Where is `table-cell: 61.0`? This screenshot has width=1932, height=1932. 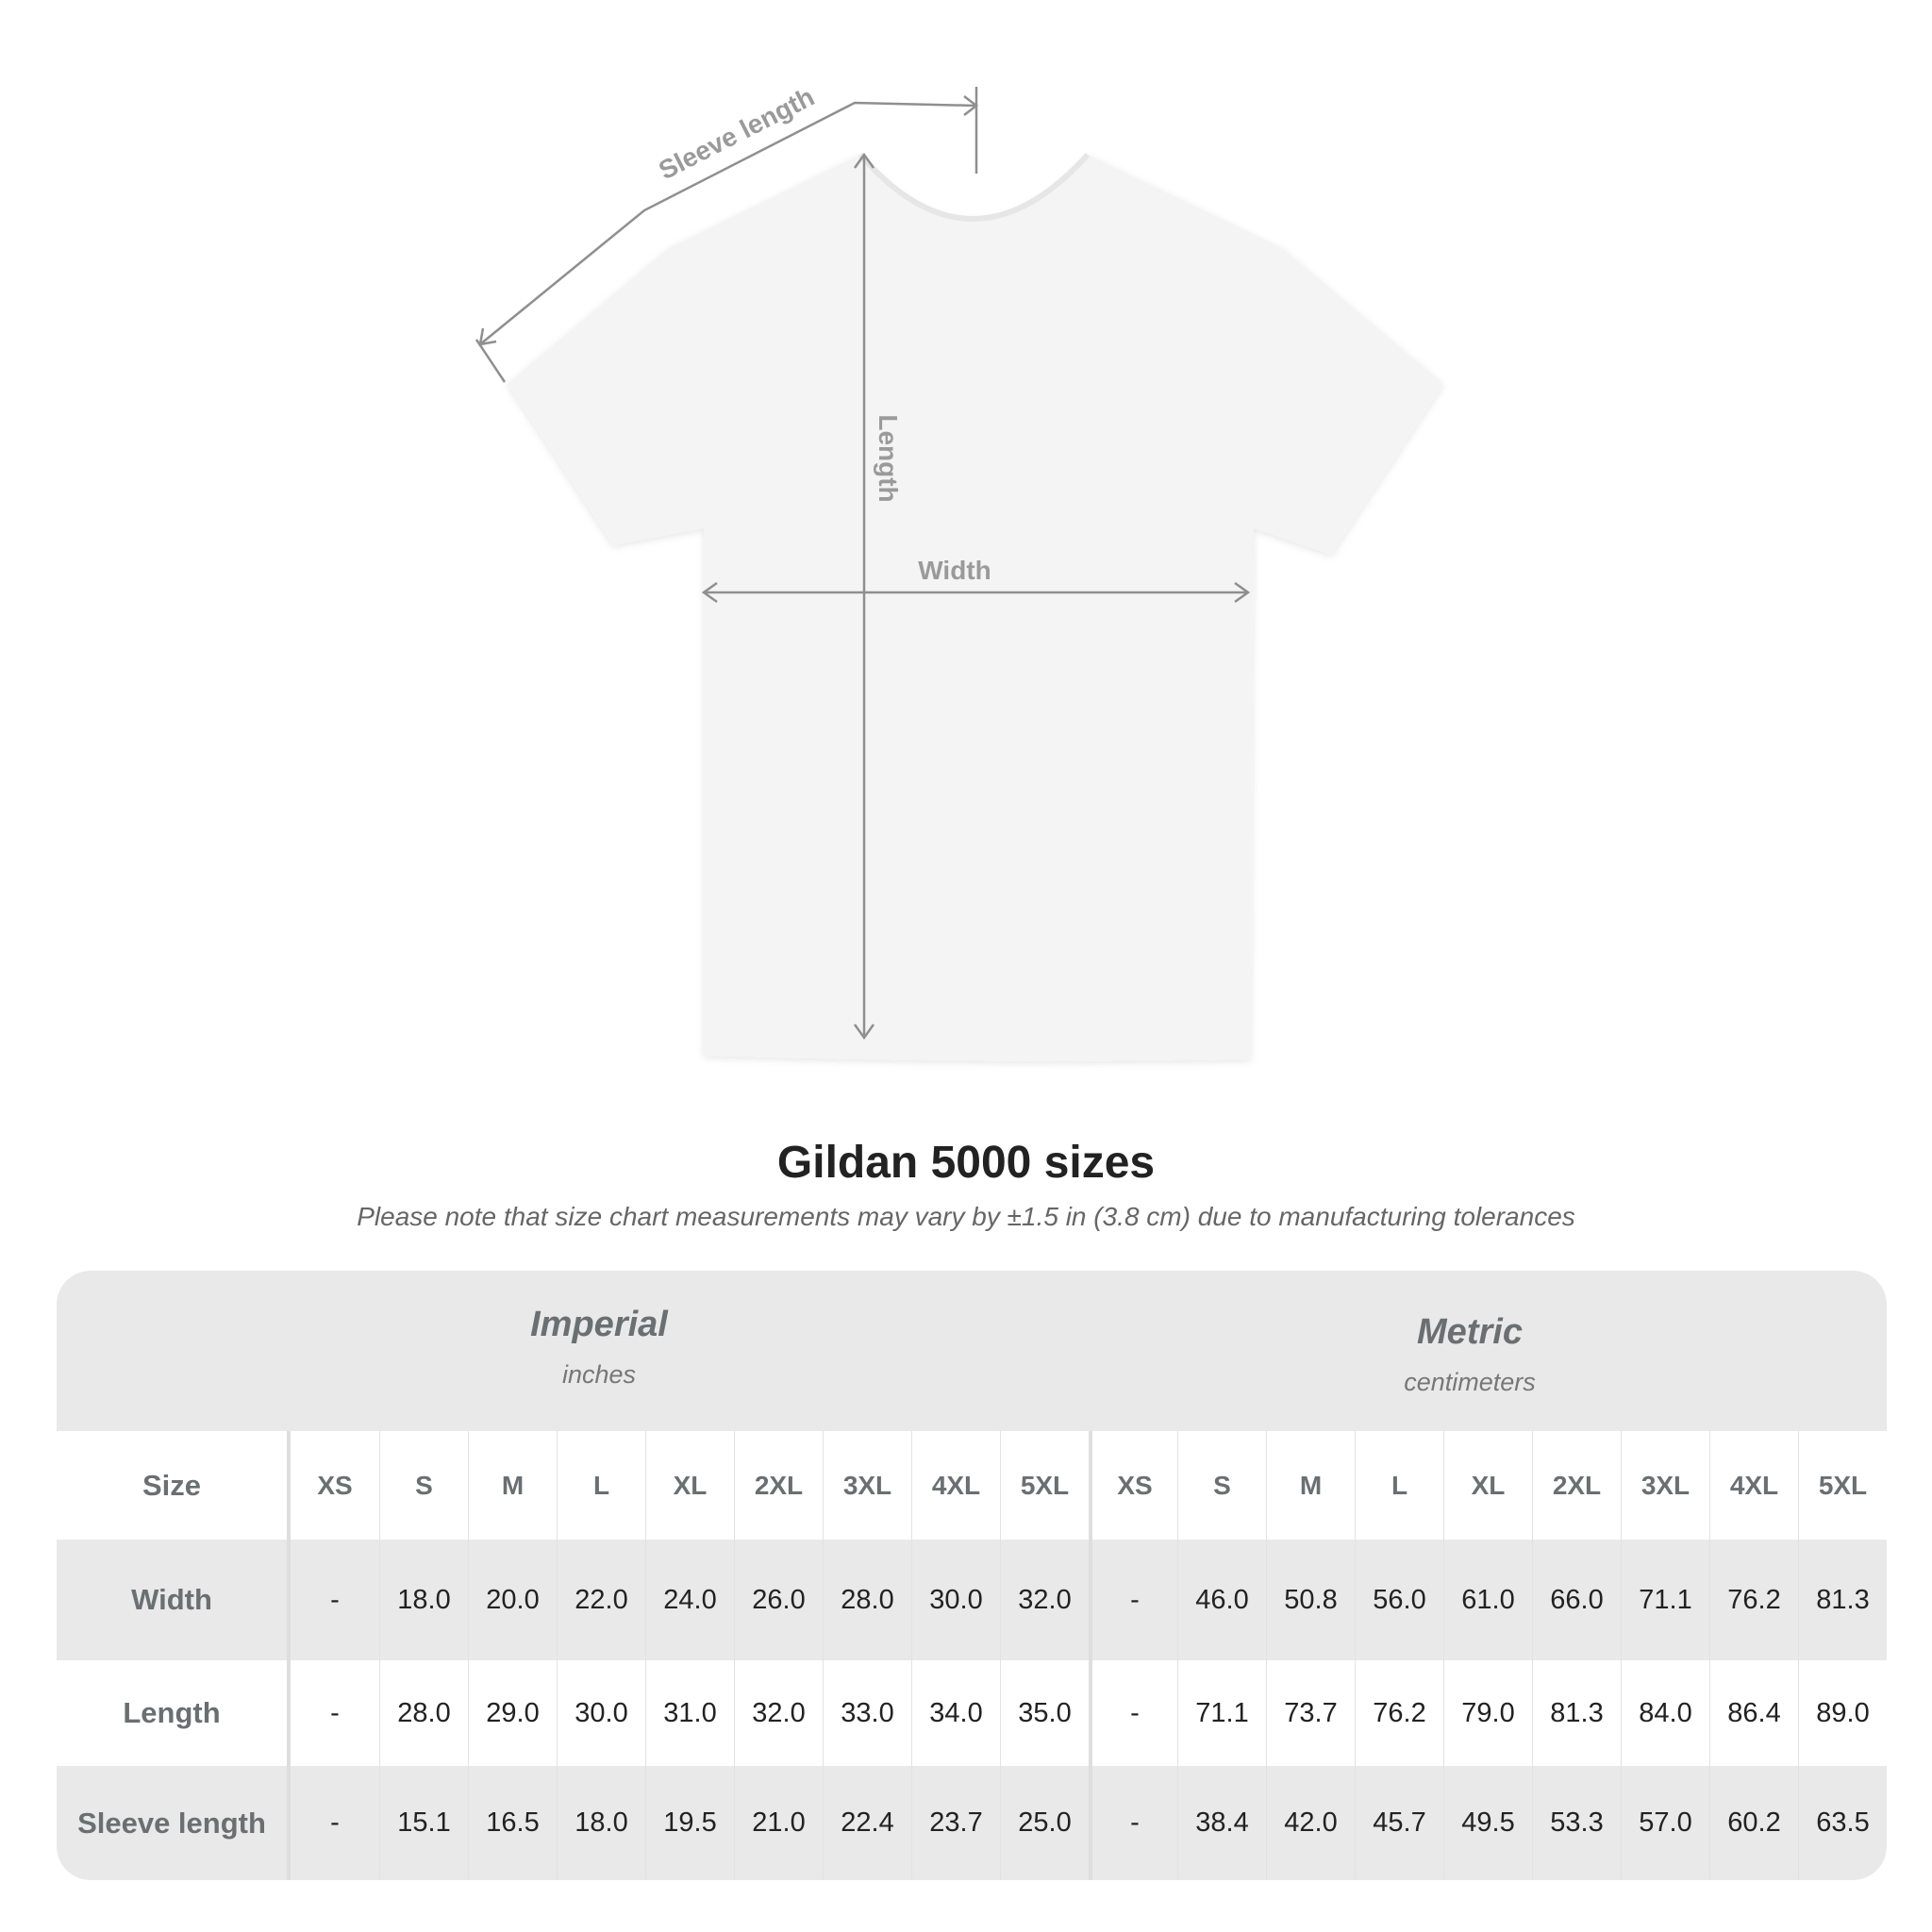
table-cell: 61.0 is located at coordinates (1488, 1600).